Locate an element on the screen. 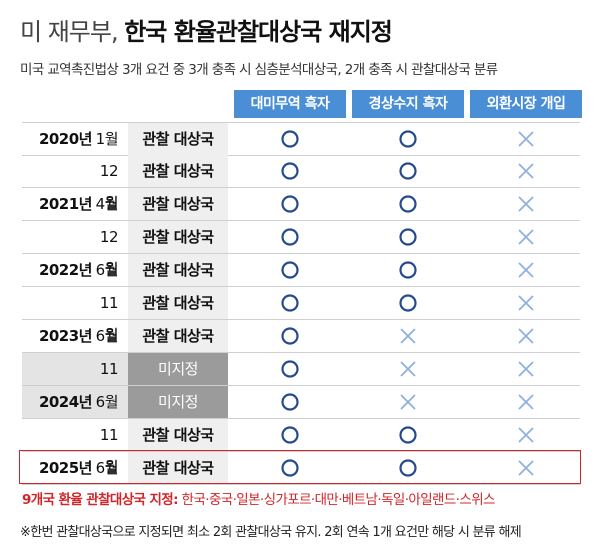 Image resolution: width=600 pixels, height=547 pixels. month: 12월 is located at coordinates (109, 253).